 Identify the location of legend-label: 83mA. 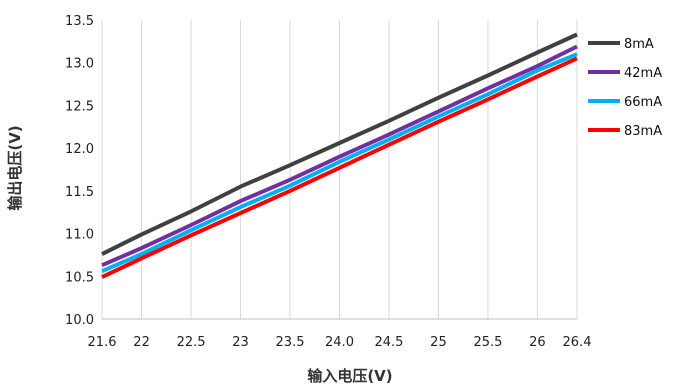
(643, 131).